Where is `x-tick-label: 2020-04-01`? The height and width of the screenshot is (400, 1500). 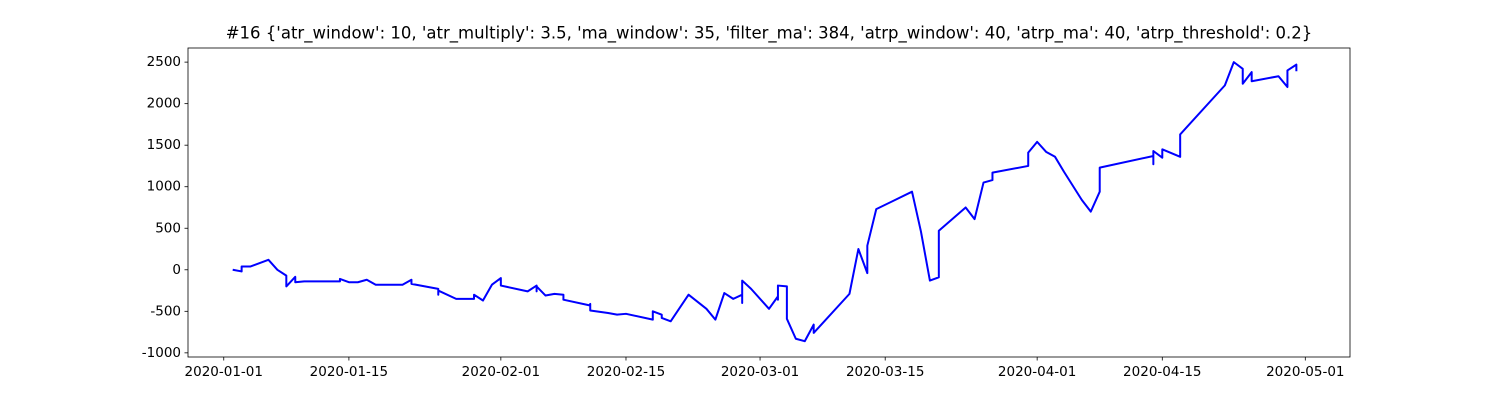 x-tick-label: 2020-04-01 is located at coordinates (1037, 372).